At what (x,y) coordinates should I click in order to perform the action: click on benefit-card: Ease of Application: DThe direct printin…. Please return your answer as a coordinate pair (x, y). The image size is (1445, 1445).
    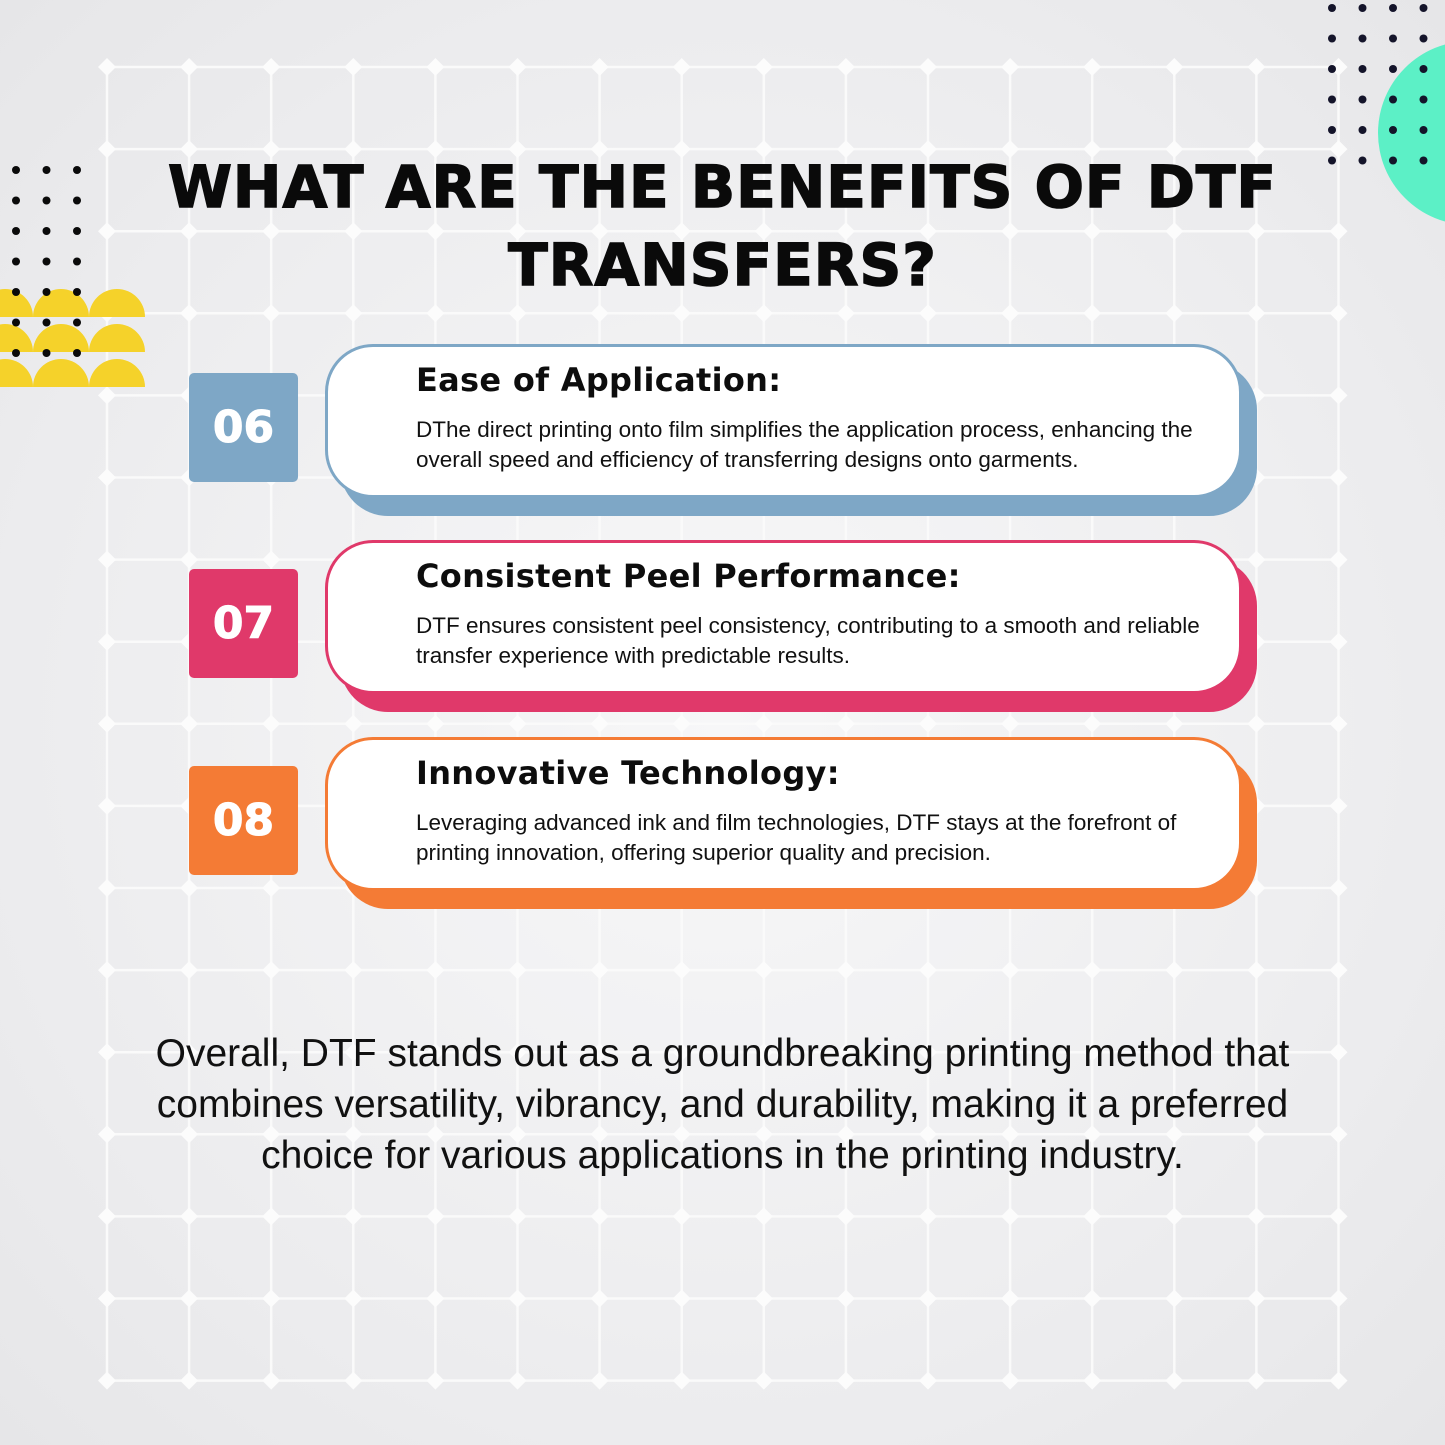
    Looking at the image, I should click on (783, 421).